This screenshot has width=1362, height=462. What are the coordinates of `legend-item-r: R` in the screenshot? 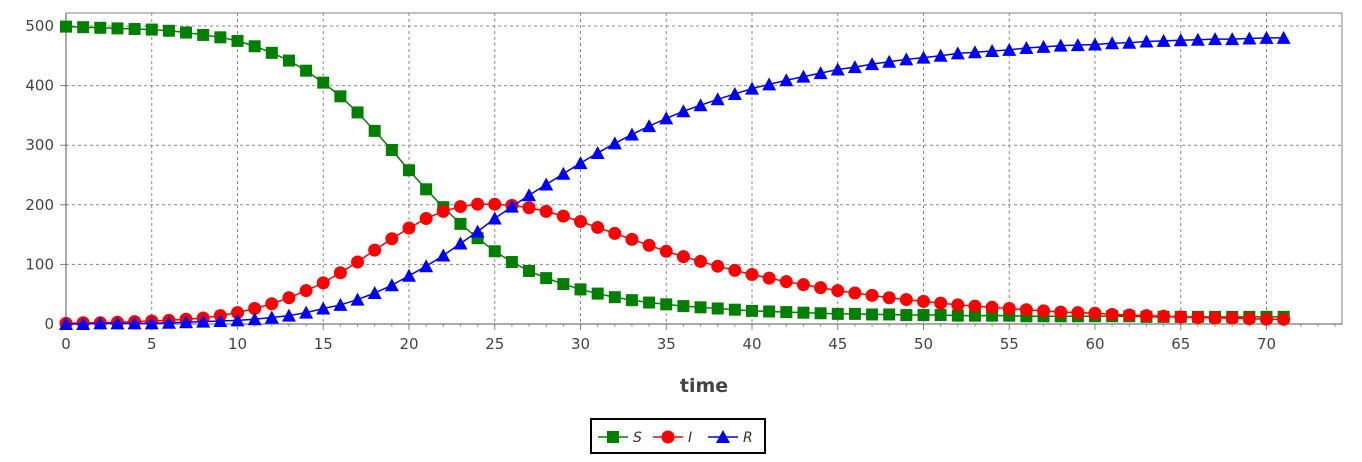 It's located at (730, 438).